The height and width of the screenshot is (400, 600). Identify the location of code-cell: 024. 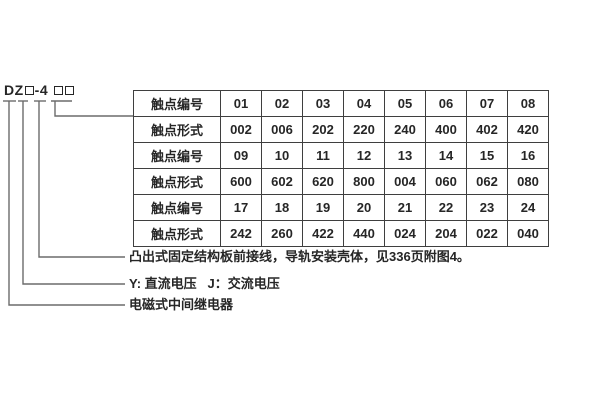
(405, 233).